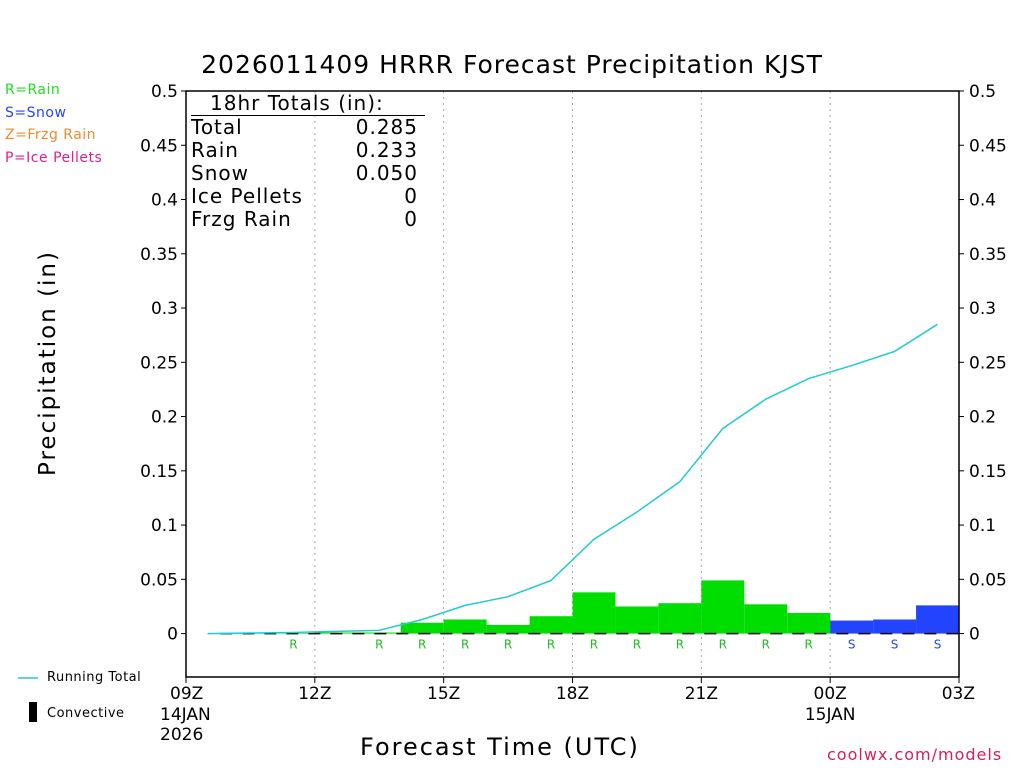 The height and width of the screenshot is (768, 1024). What do you see at coordinates (181, 735) in the screenshot?
I see `x-tick-sublabel: 2026` at bounding box center [181, 735].